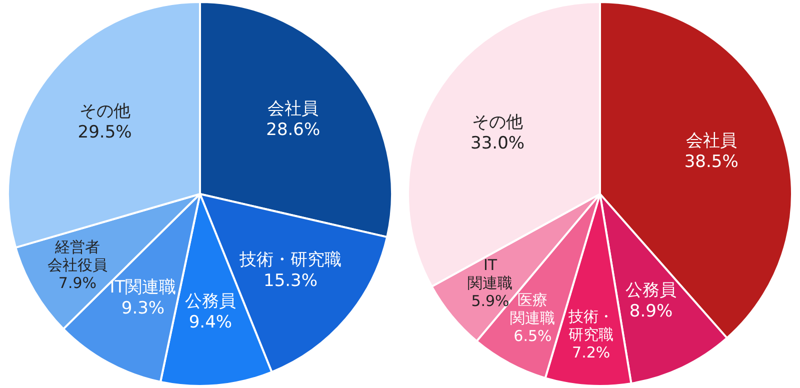  I want to click on data-label: 28.6%, so click(293, 130).